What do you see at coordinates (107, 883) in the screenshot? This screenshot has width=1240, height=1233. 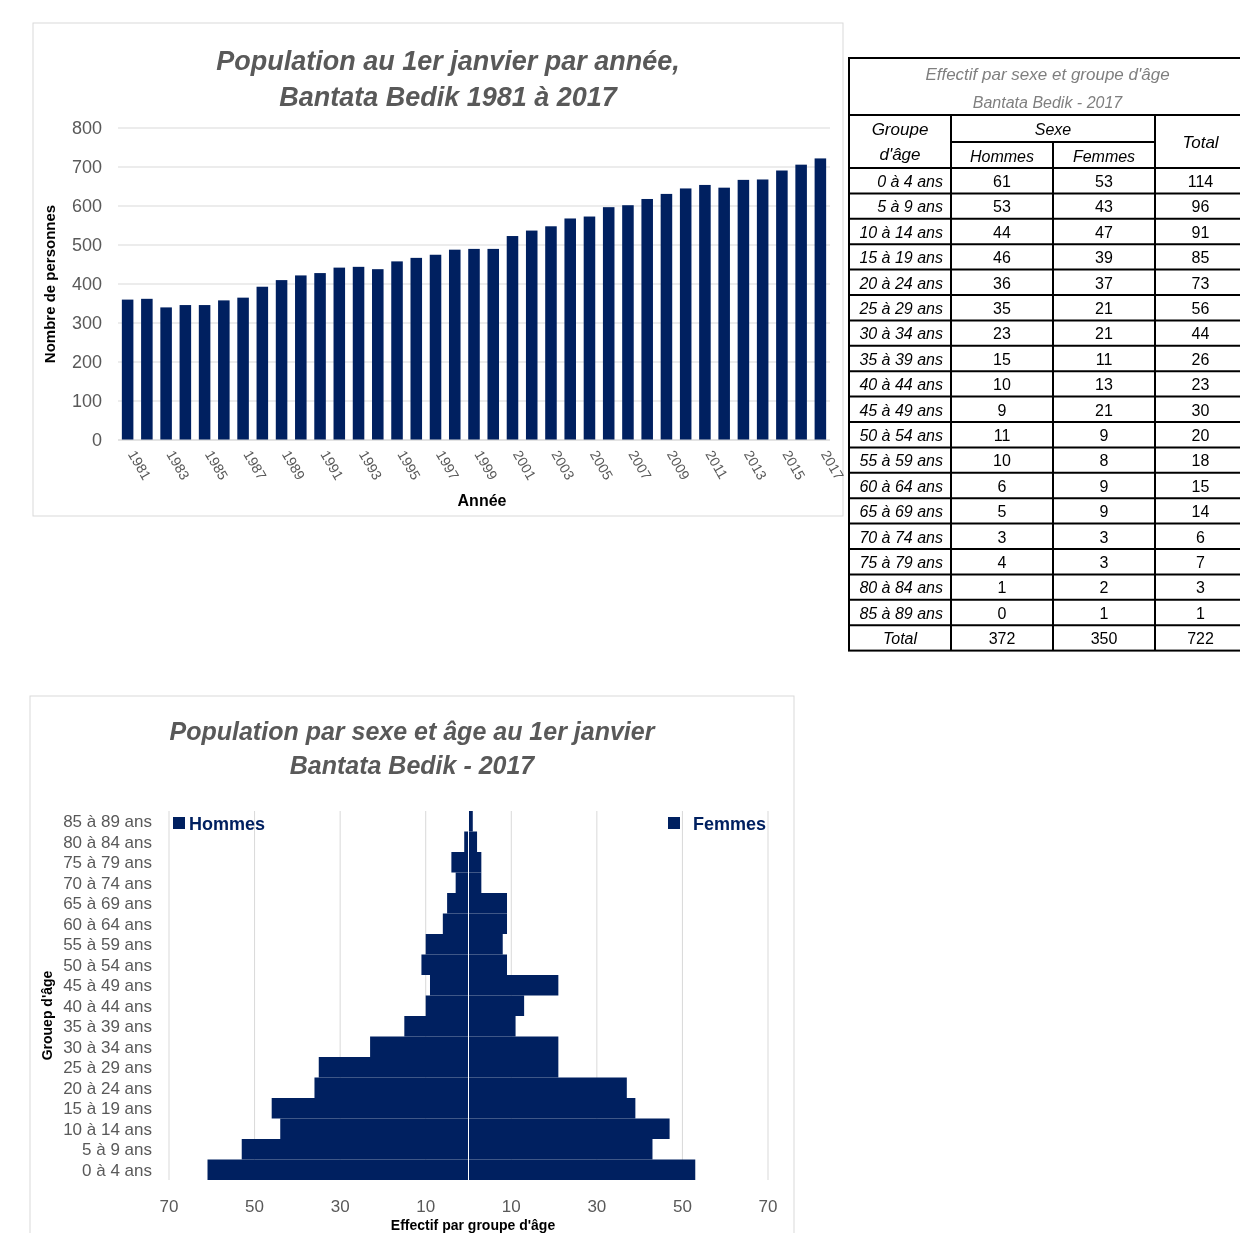 I see `y-tick-label: 70 à 74 ans` at bounding box center [107, 883].